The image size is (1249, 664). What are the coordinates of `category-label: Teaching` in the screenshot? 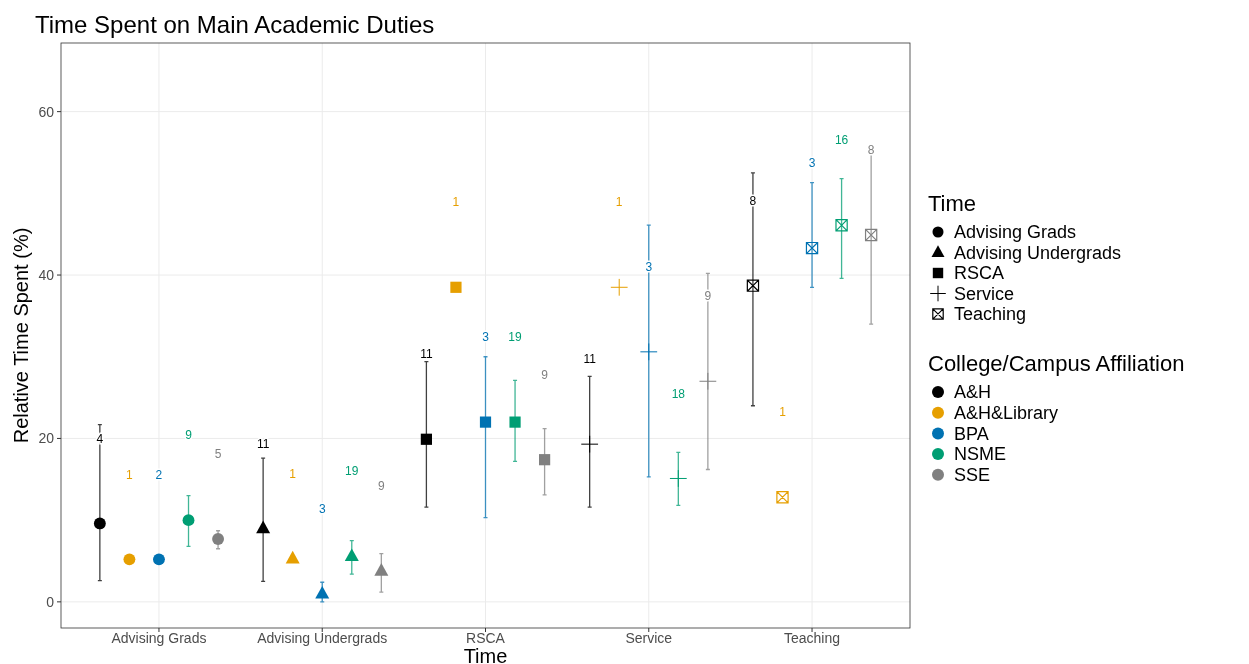 It's located at (990, 314).